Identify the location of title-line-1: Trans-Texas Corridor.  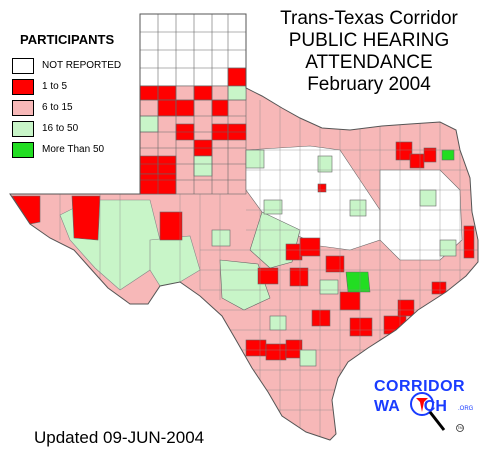
(369, 18).